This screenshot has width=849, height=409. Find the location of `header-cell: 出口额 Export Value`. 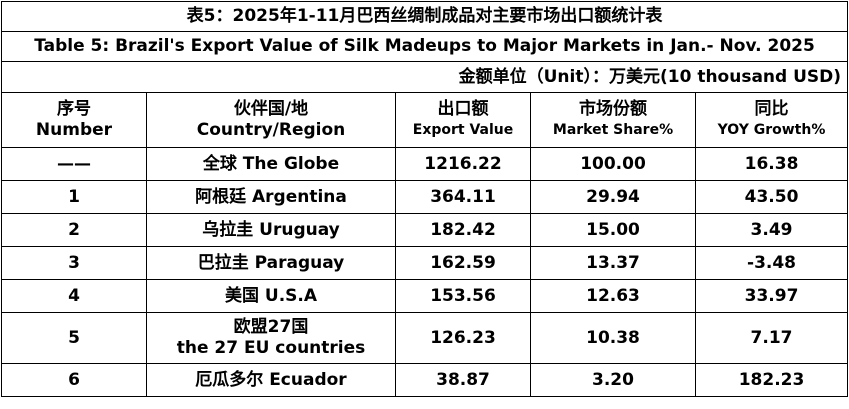

header-cell: 出口额 Export Value is located at coordinates (463, 120).